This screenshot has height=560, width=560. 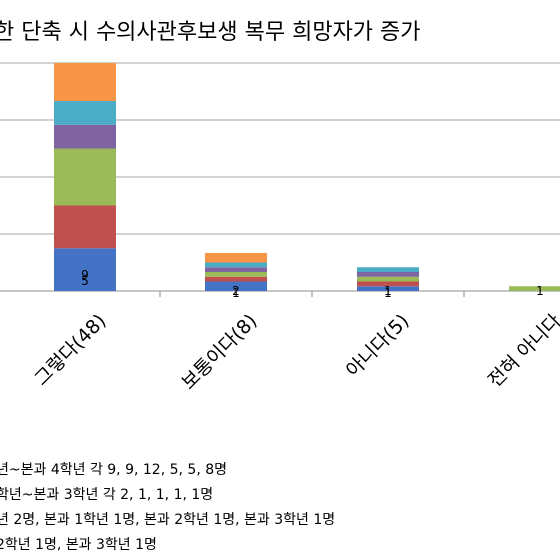 What do you see at coordinates (522, 351) in the screenshot?
I see `category-label: 전혀 아니다` at bounding box center [522, 351].